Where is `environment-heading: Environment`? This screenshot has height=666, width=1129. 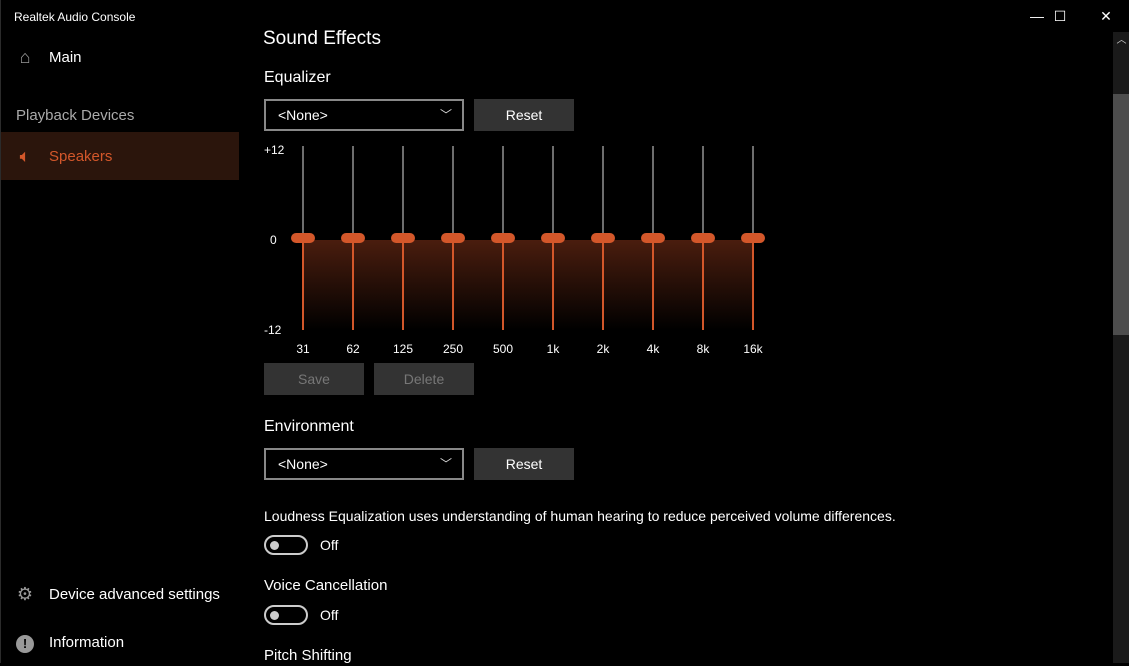
environment-heading: Environment is located at coordinates (309, 426).